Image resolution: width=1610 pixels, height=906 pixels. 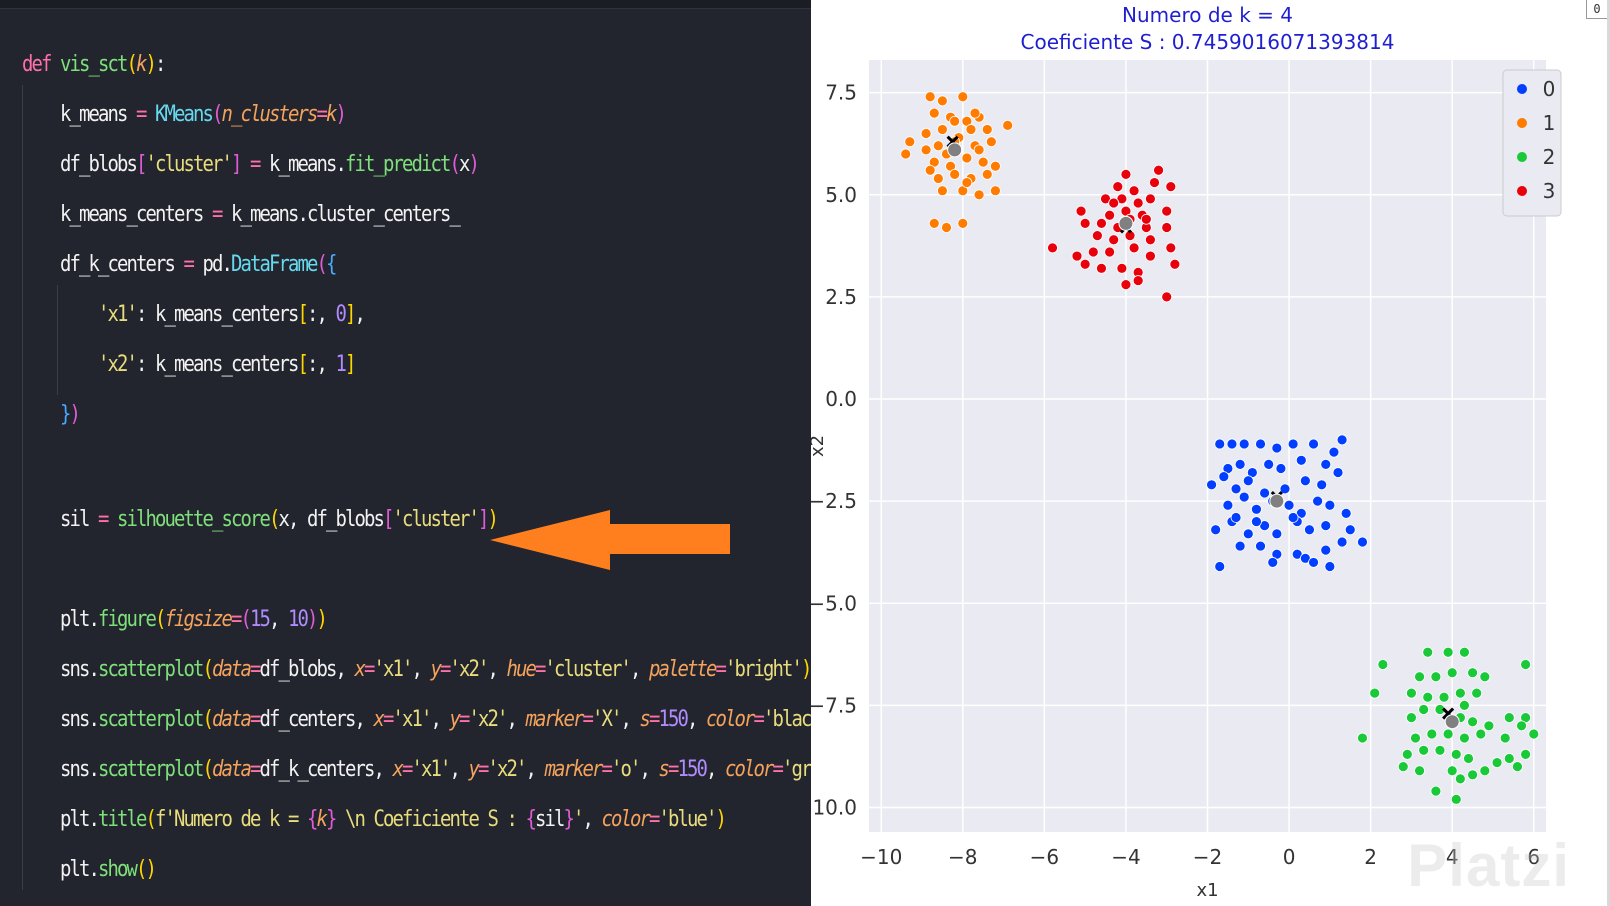 I want to click on code-token: ], so click(x=236, y=164).